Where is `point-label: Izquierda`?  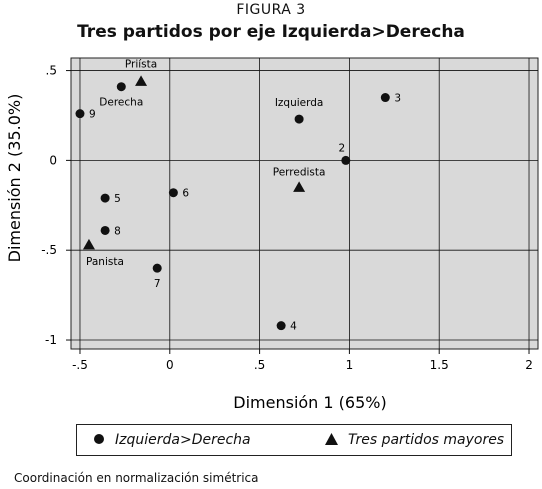
point-label: Izquierda is located at coordinates (299, 103).